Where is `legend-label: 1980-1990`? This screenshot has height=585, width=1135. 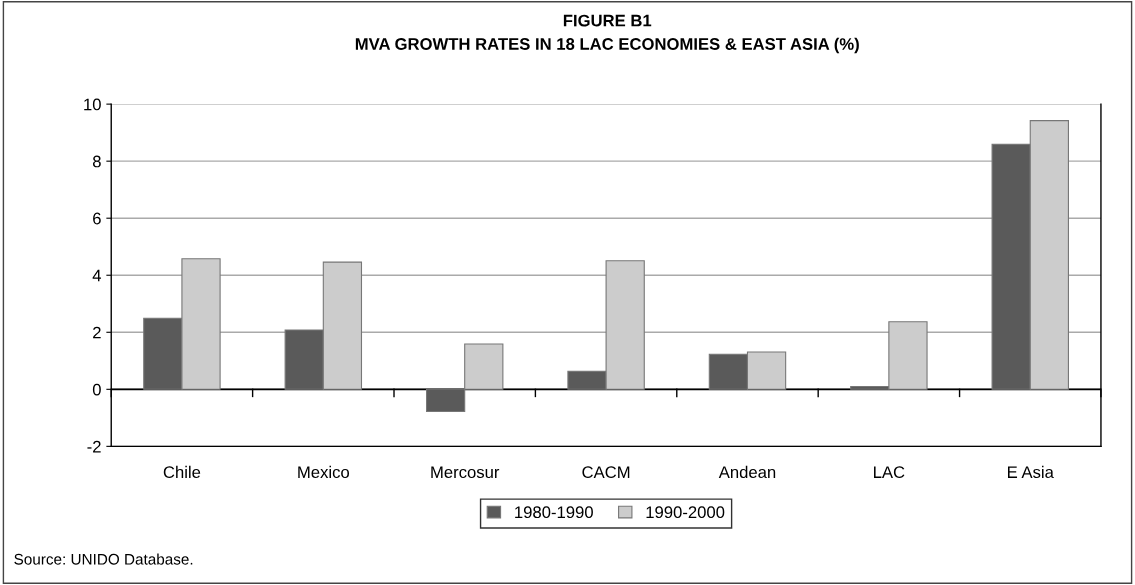
legend-label: 1980-1990 is located at coordinates (554, 512).